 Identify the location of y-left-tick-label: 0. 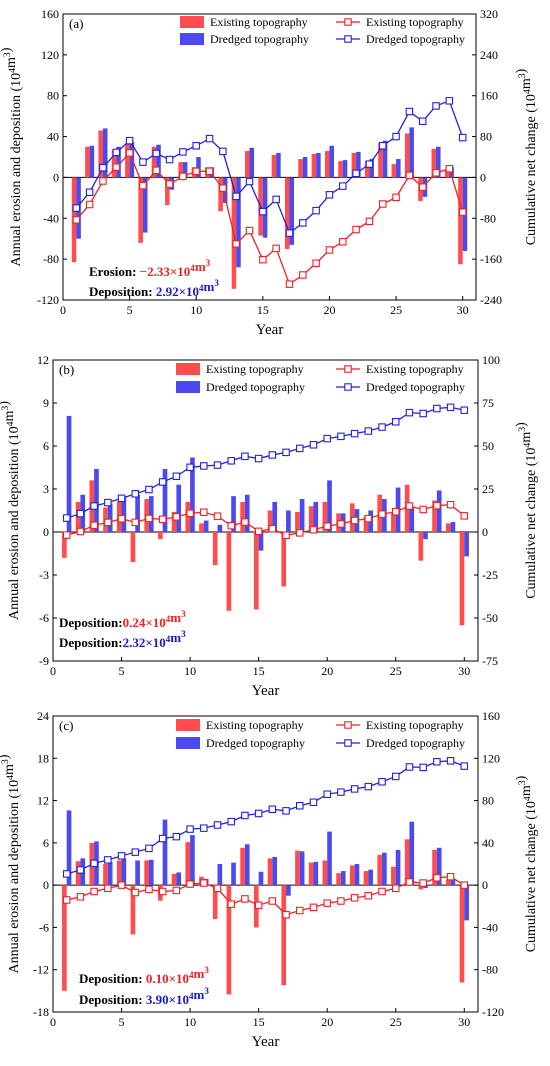
(56, 177).